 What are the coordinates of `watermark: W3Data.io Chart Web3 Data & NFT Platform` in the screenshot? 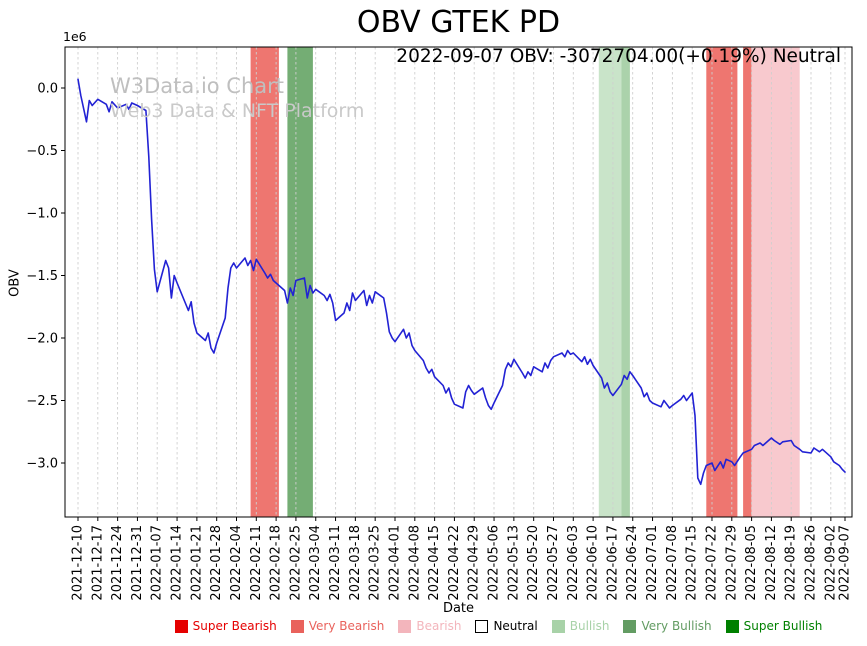 It's located at (237, 98).